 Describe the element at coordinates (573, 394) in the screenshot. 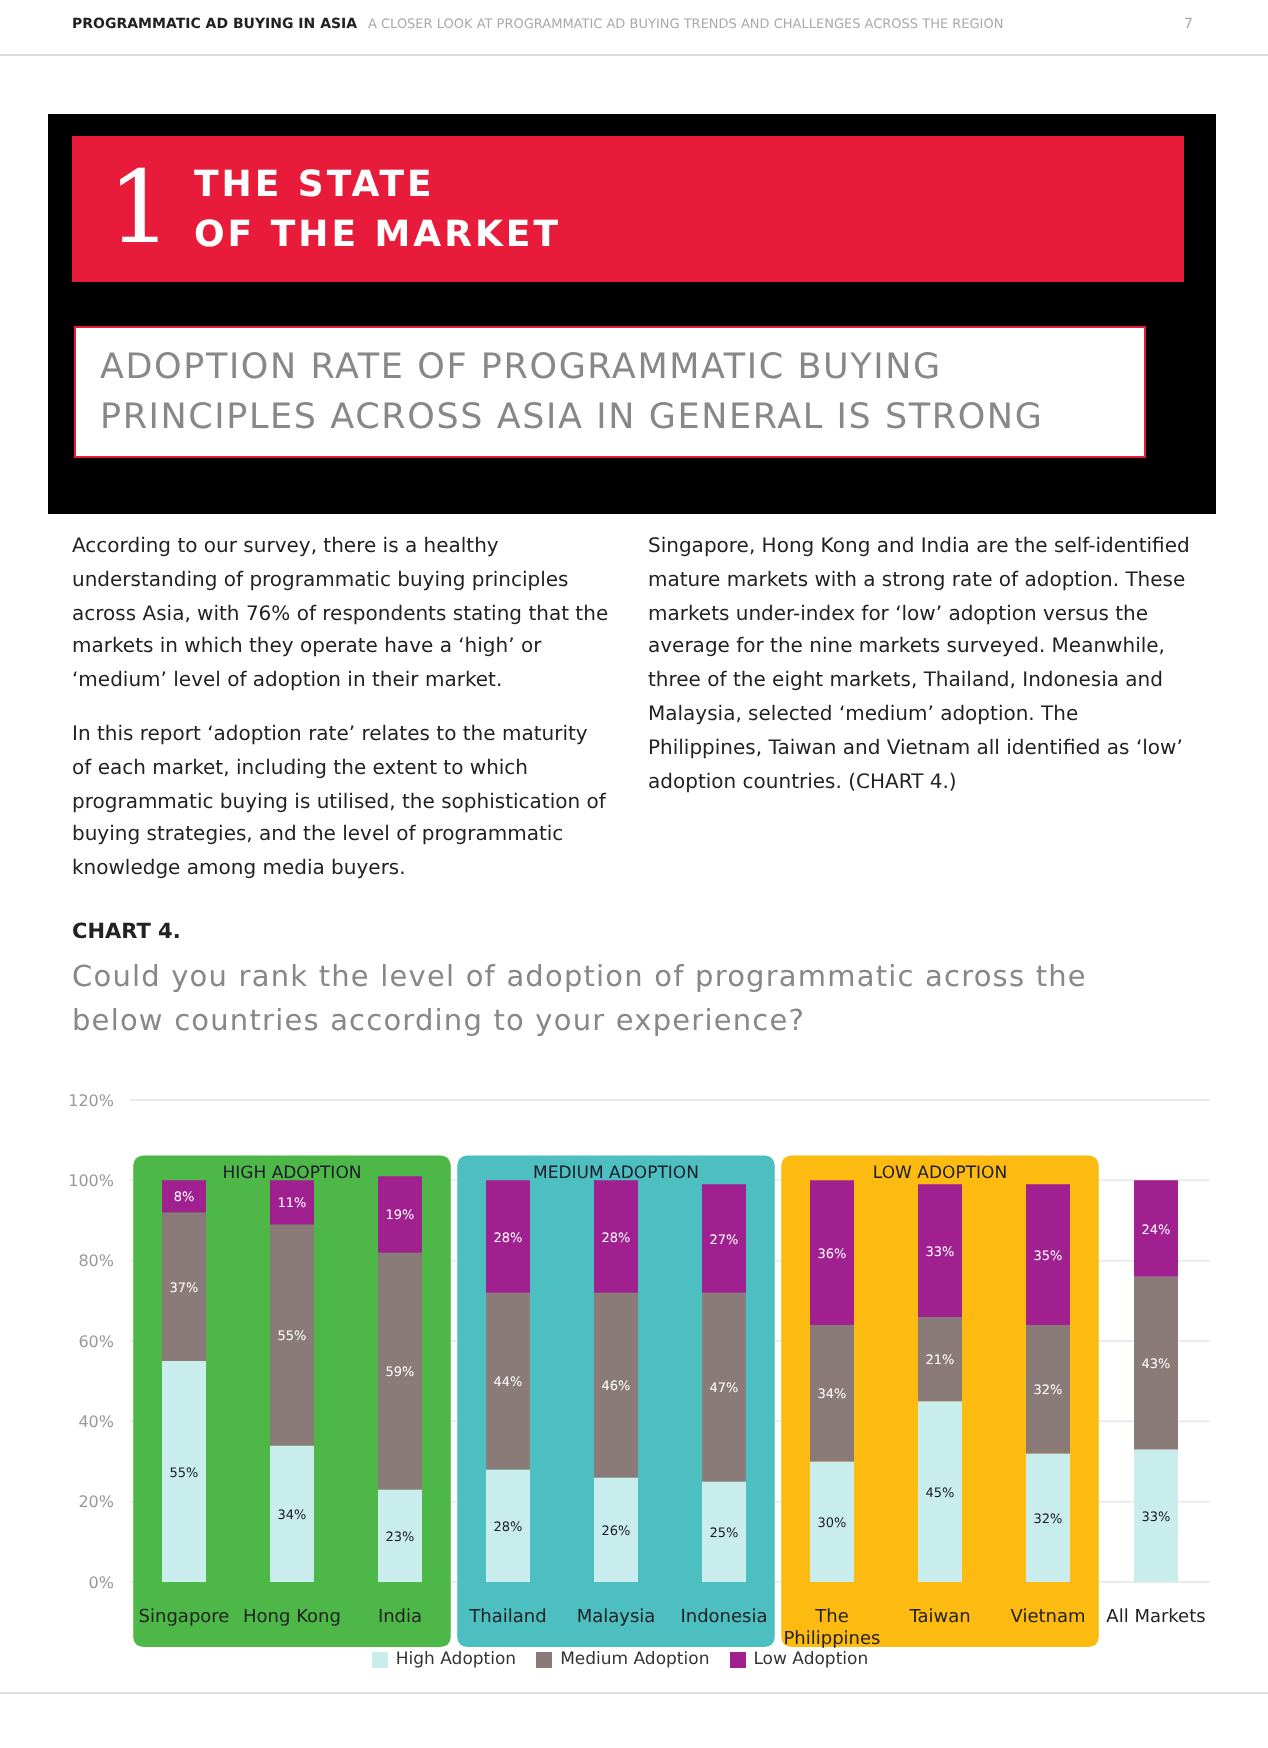

I see `text: ADOPTION RATE OF PROGRAMMATIC BUYING PRINCIPLES ACROSS ASIA IN GENERAL IS STRONG` at that location.